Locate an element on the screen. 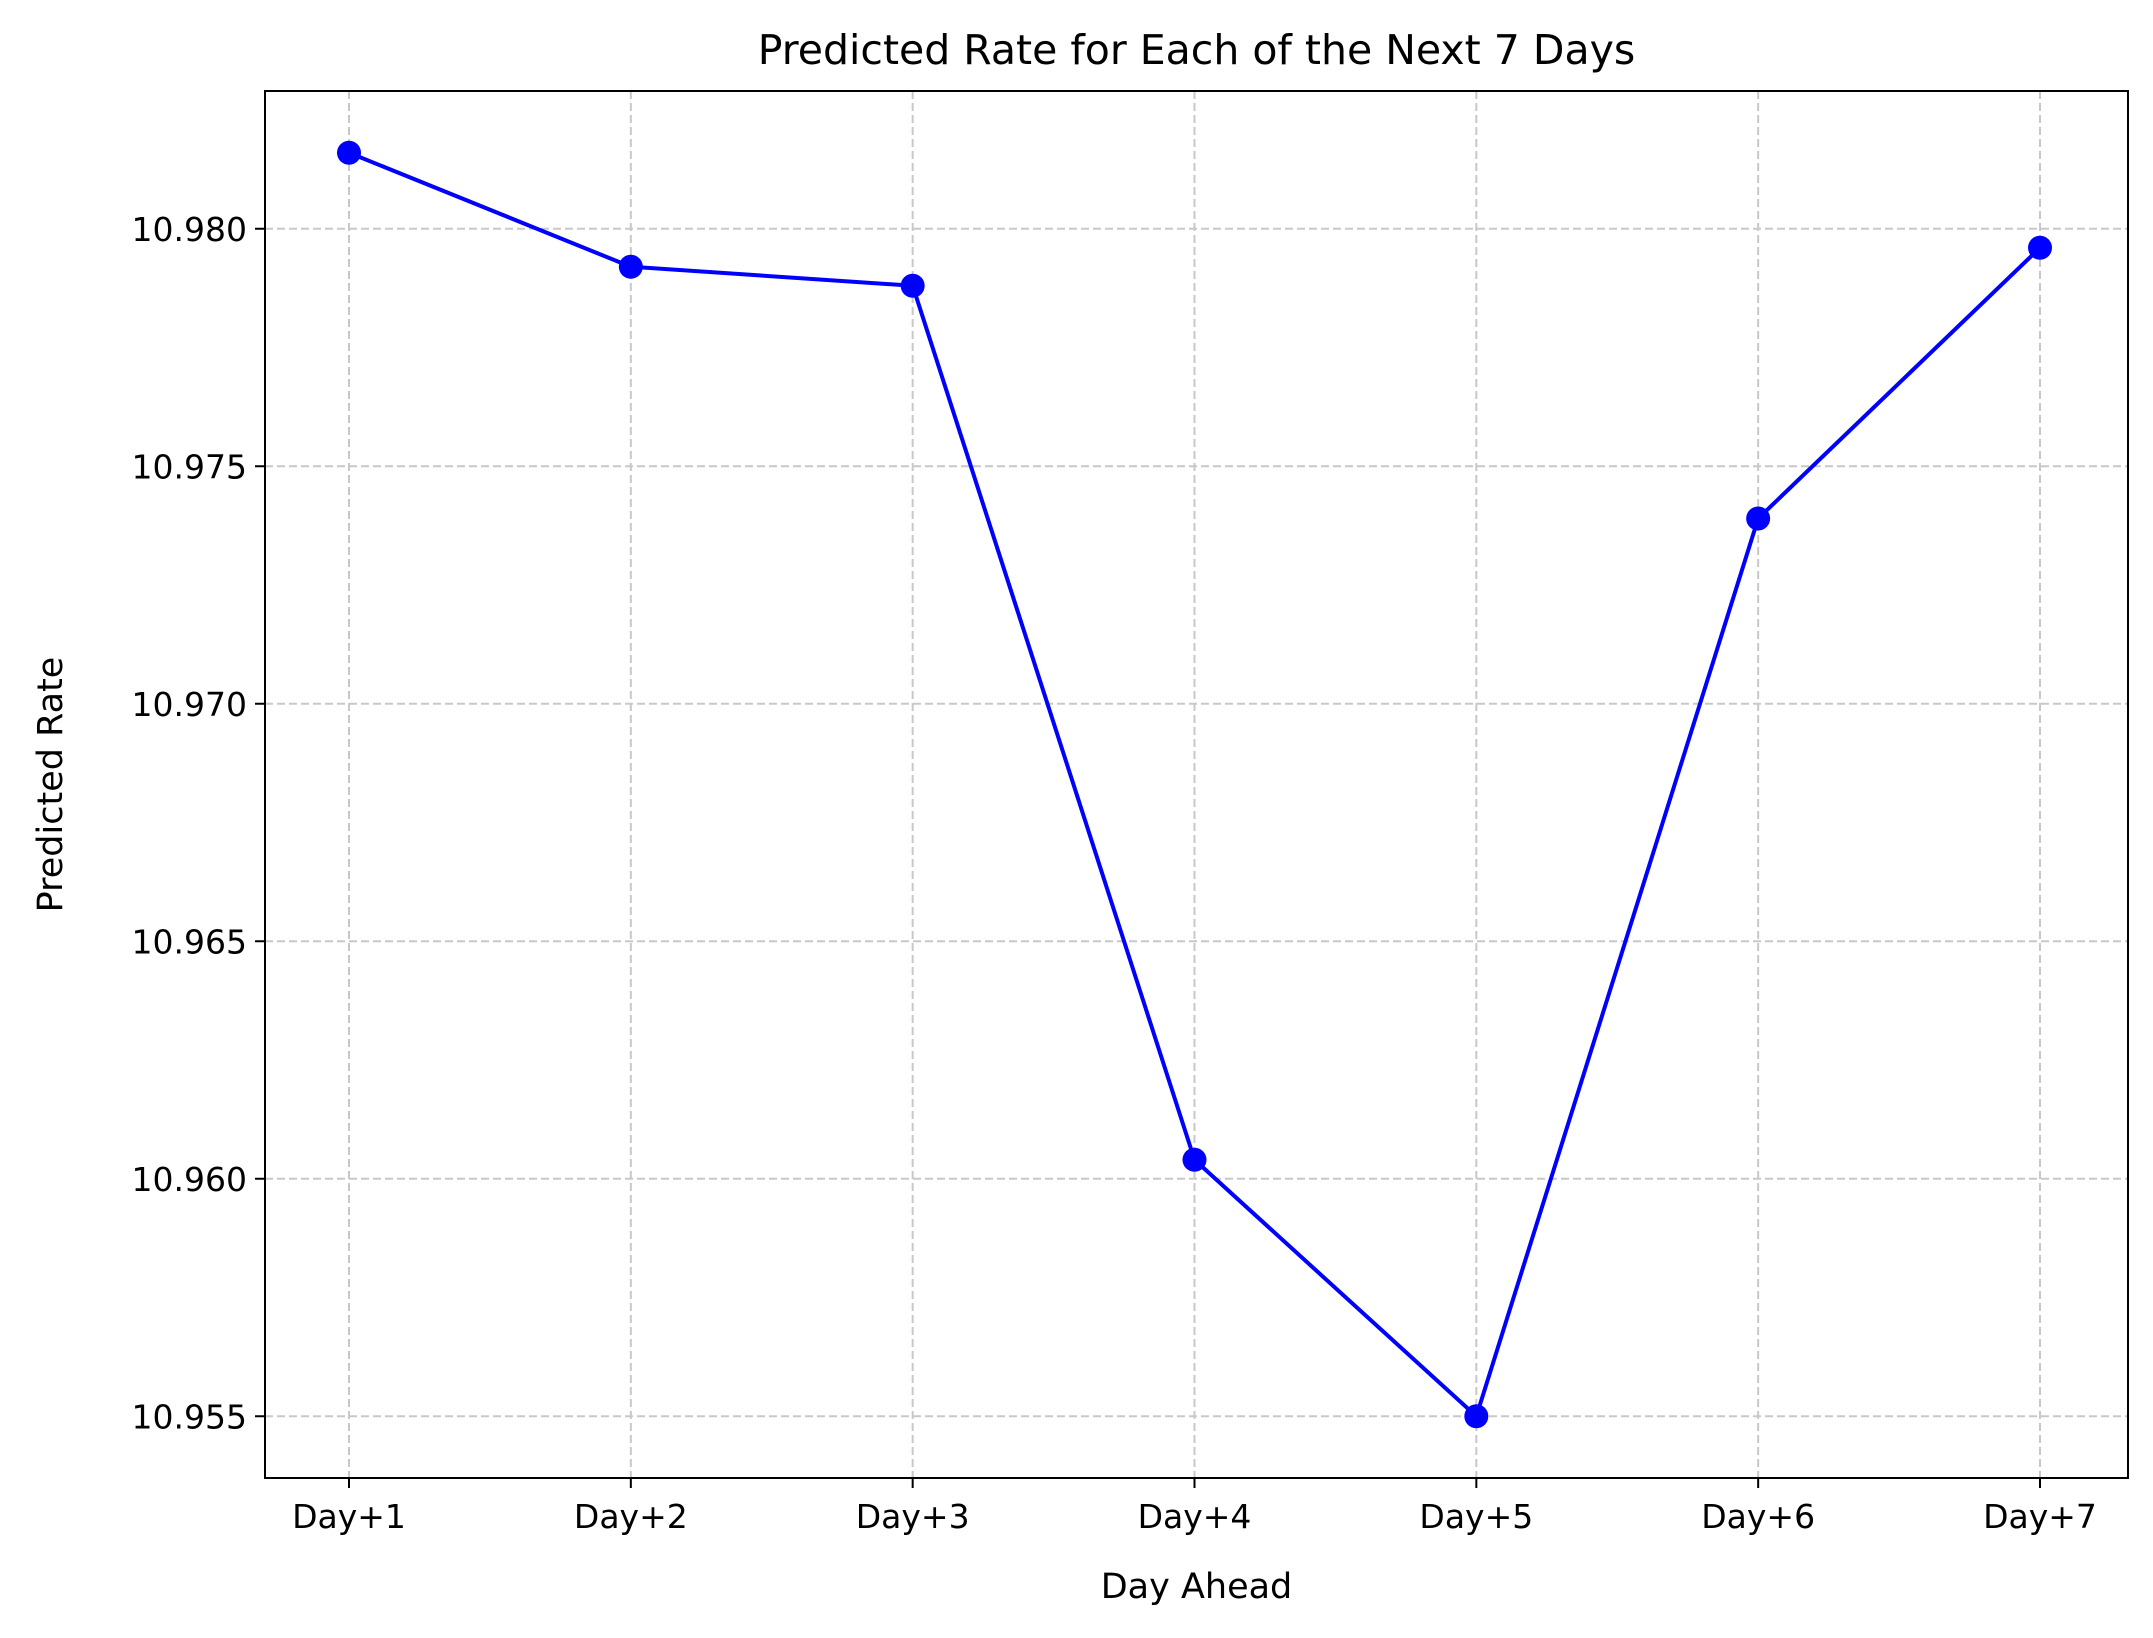  x-tick-label: Day+5 is located at coordinates (1476, 1516).